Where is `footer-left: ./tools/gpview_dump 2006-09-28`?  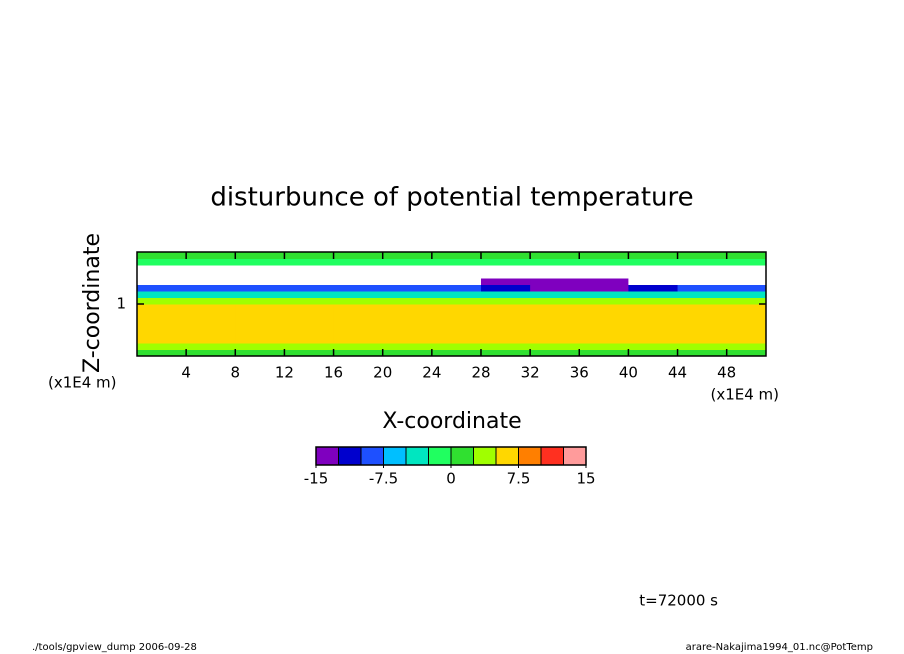
footer-left: ./tools/gpview_dump 2006-09-28 is located at coordinates (114, 647).